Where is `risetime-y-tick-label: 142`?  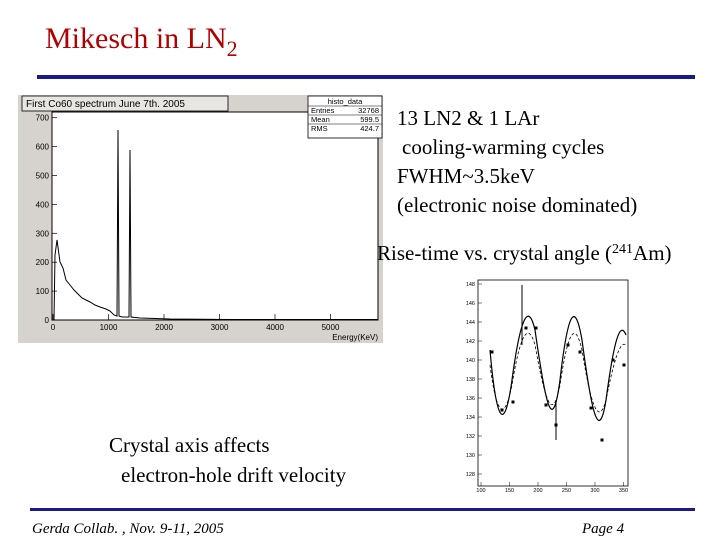
risetime-y-tick-label: 142 is located at coordinates (470, 342).